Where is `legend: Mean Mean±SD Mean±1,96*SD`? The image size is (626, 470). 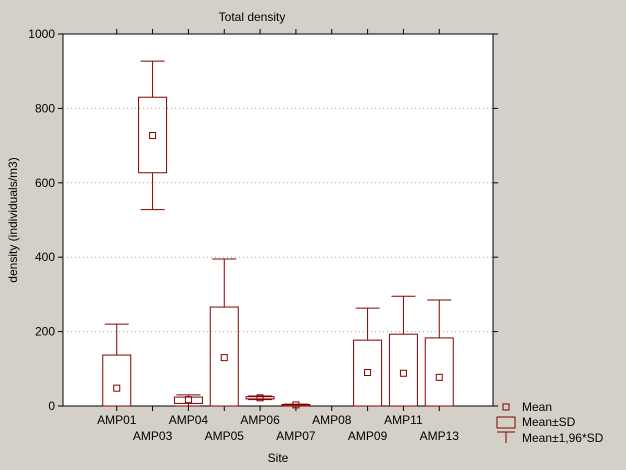
legend: Mean Mean±SD Mean±1,96*SD is located at coordinates (550, 422).